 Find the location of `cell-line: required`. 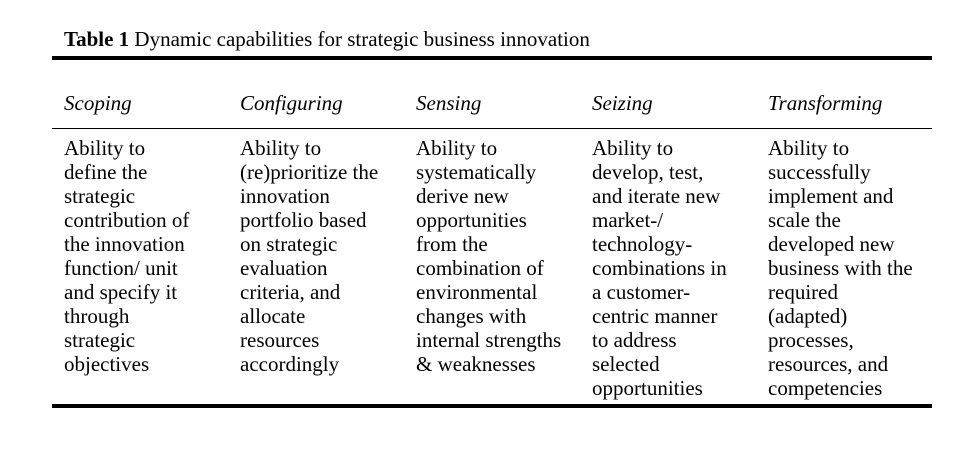

cell-line: required is located at coordinates (803, 292).